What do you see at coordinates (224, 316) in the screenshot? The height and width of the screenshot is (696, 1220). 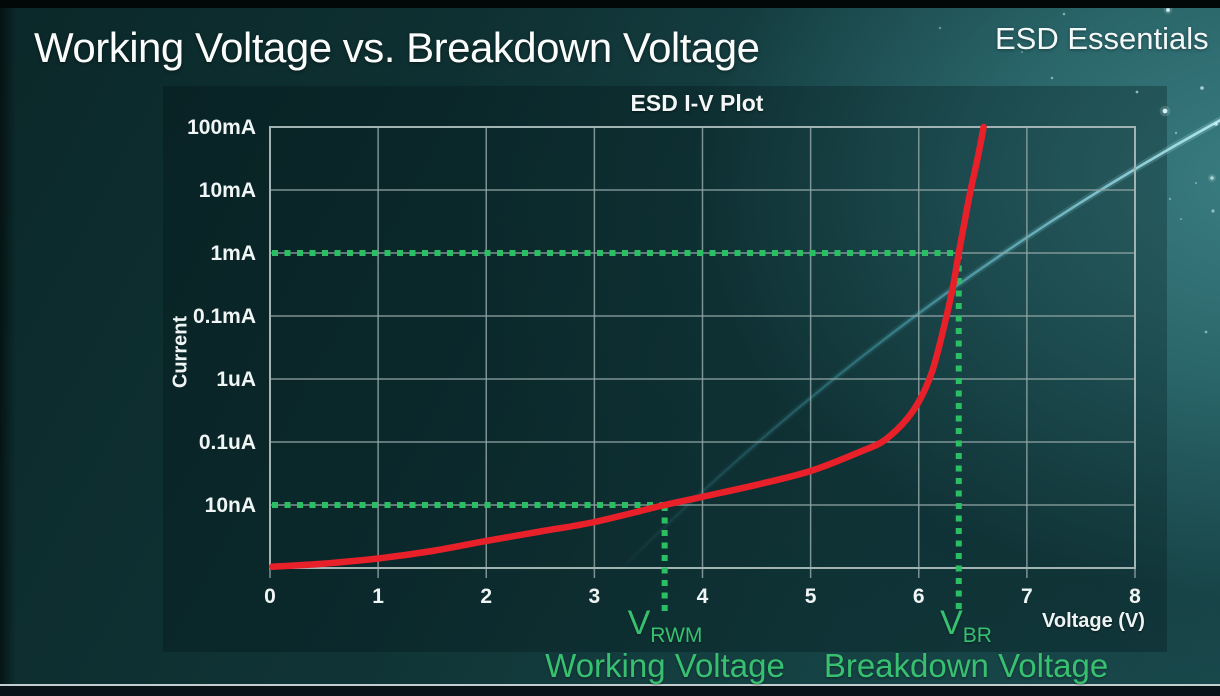 I see `y-tick-label: 0.1mA` at bounding box center [224, 316].